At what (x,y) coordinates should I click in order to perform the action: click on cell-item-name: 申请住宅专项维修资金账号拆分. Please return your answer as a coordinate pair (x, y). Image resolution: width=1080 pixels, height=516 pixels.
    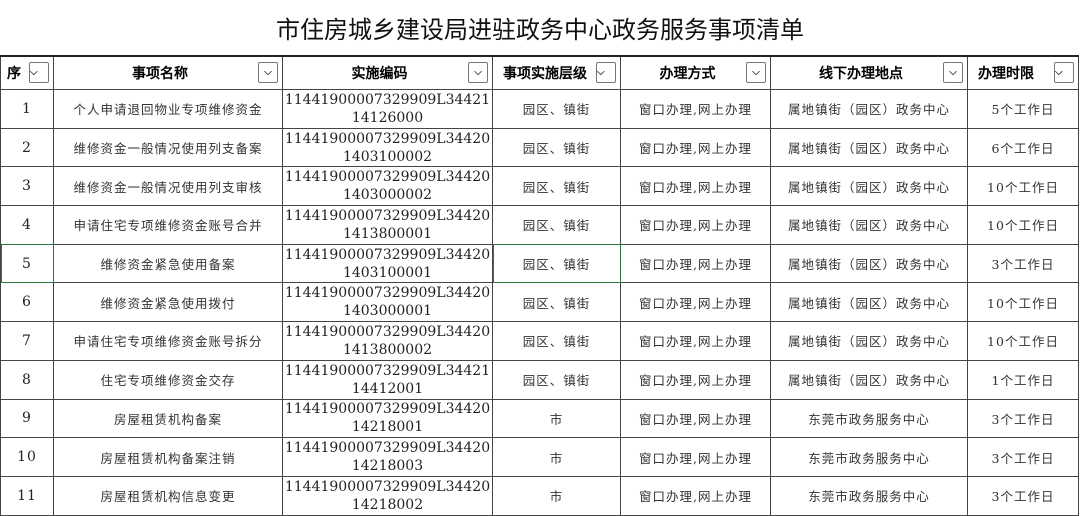
    Looking at the image, I should click on (168, 341).